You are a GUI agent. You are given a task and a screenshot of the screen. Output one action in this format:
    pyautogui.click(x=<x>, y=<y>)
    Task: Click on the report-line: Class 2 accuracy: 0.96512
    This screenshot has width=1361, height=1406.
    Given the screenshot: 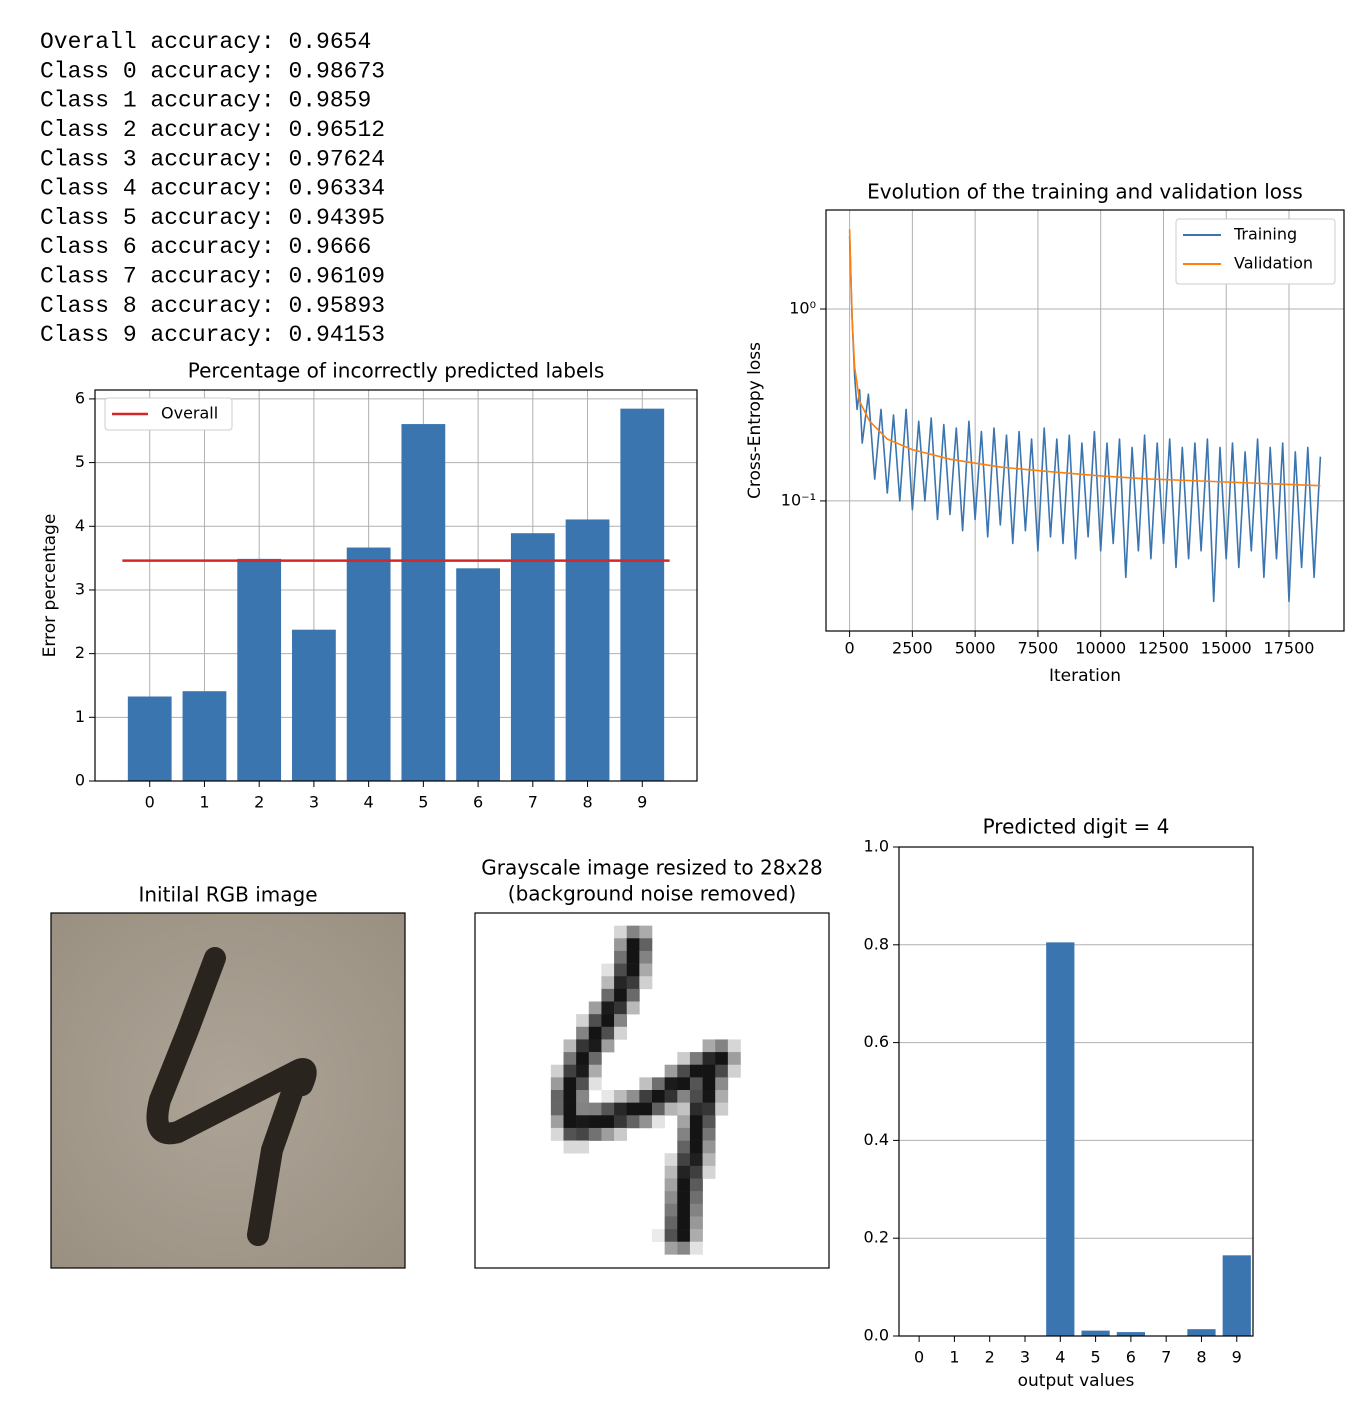 What is the action you would take?
    pyautogui.click(x=212, y=130)
    